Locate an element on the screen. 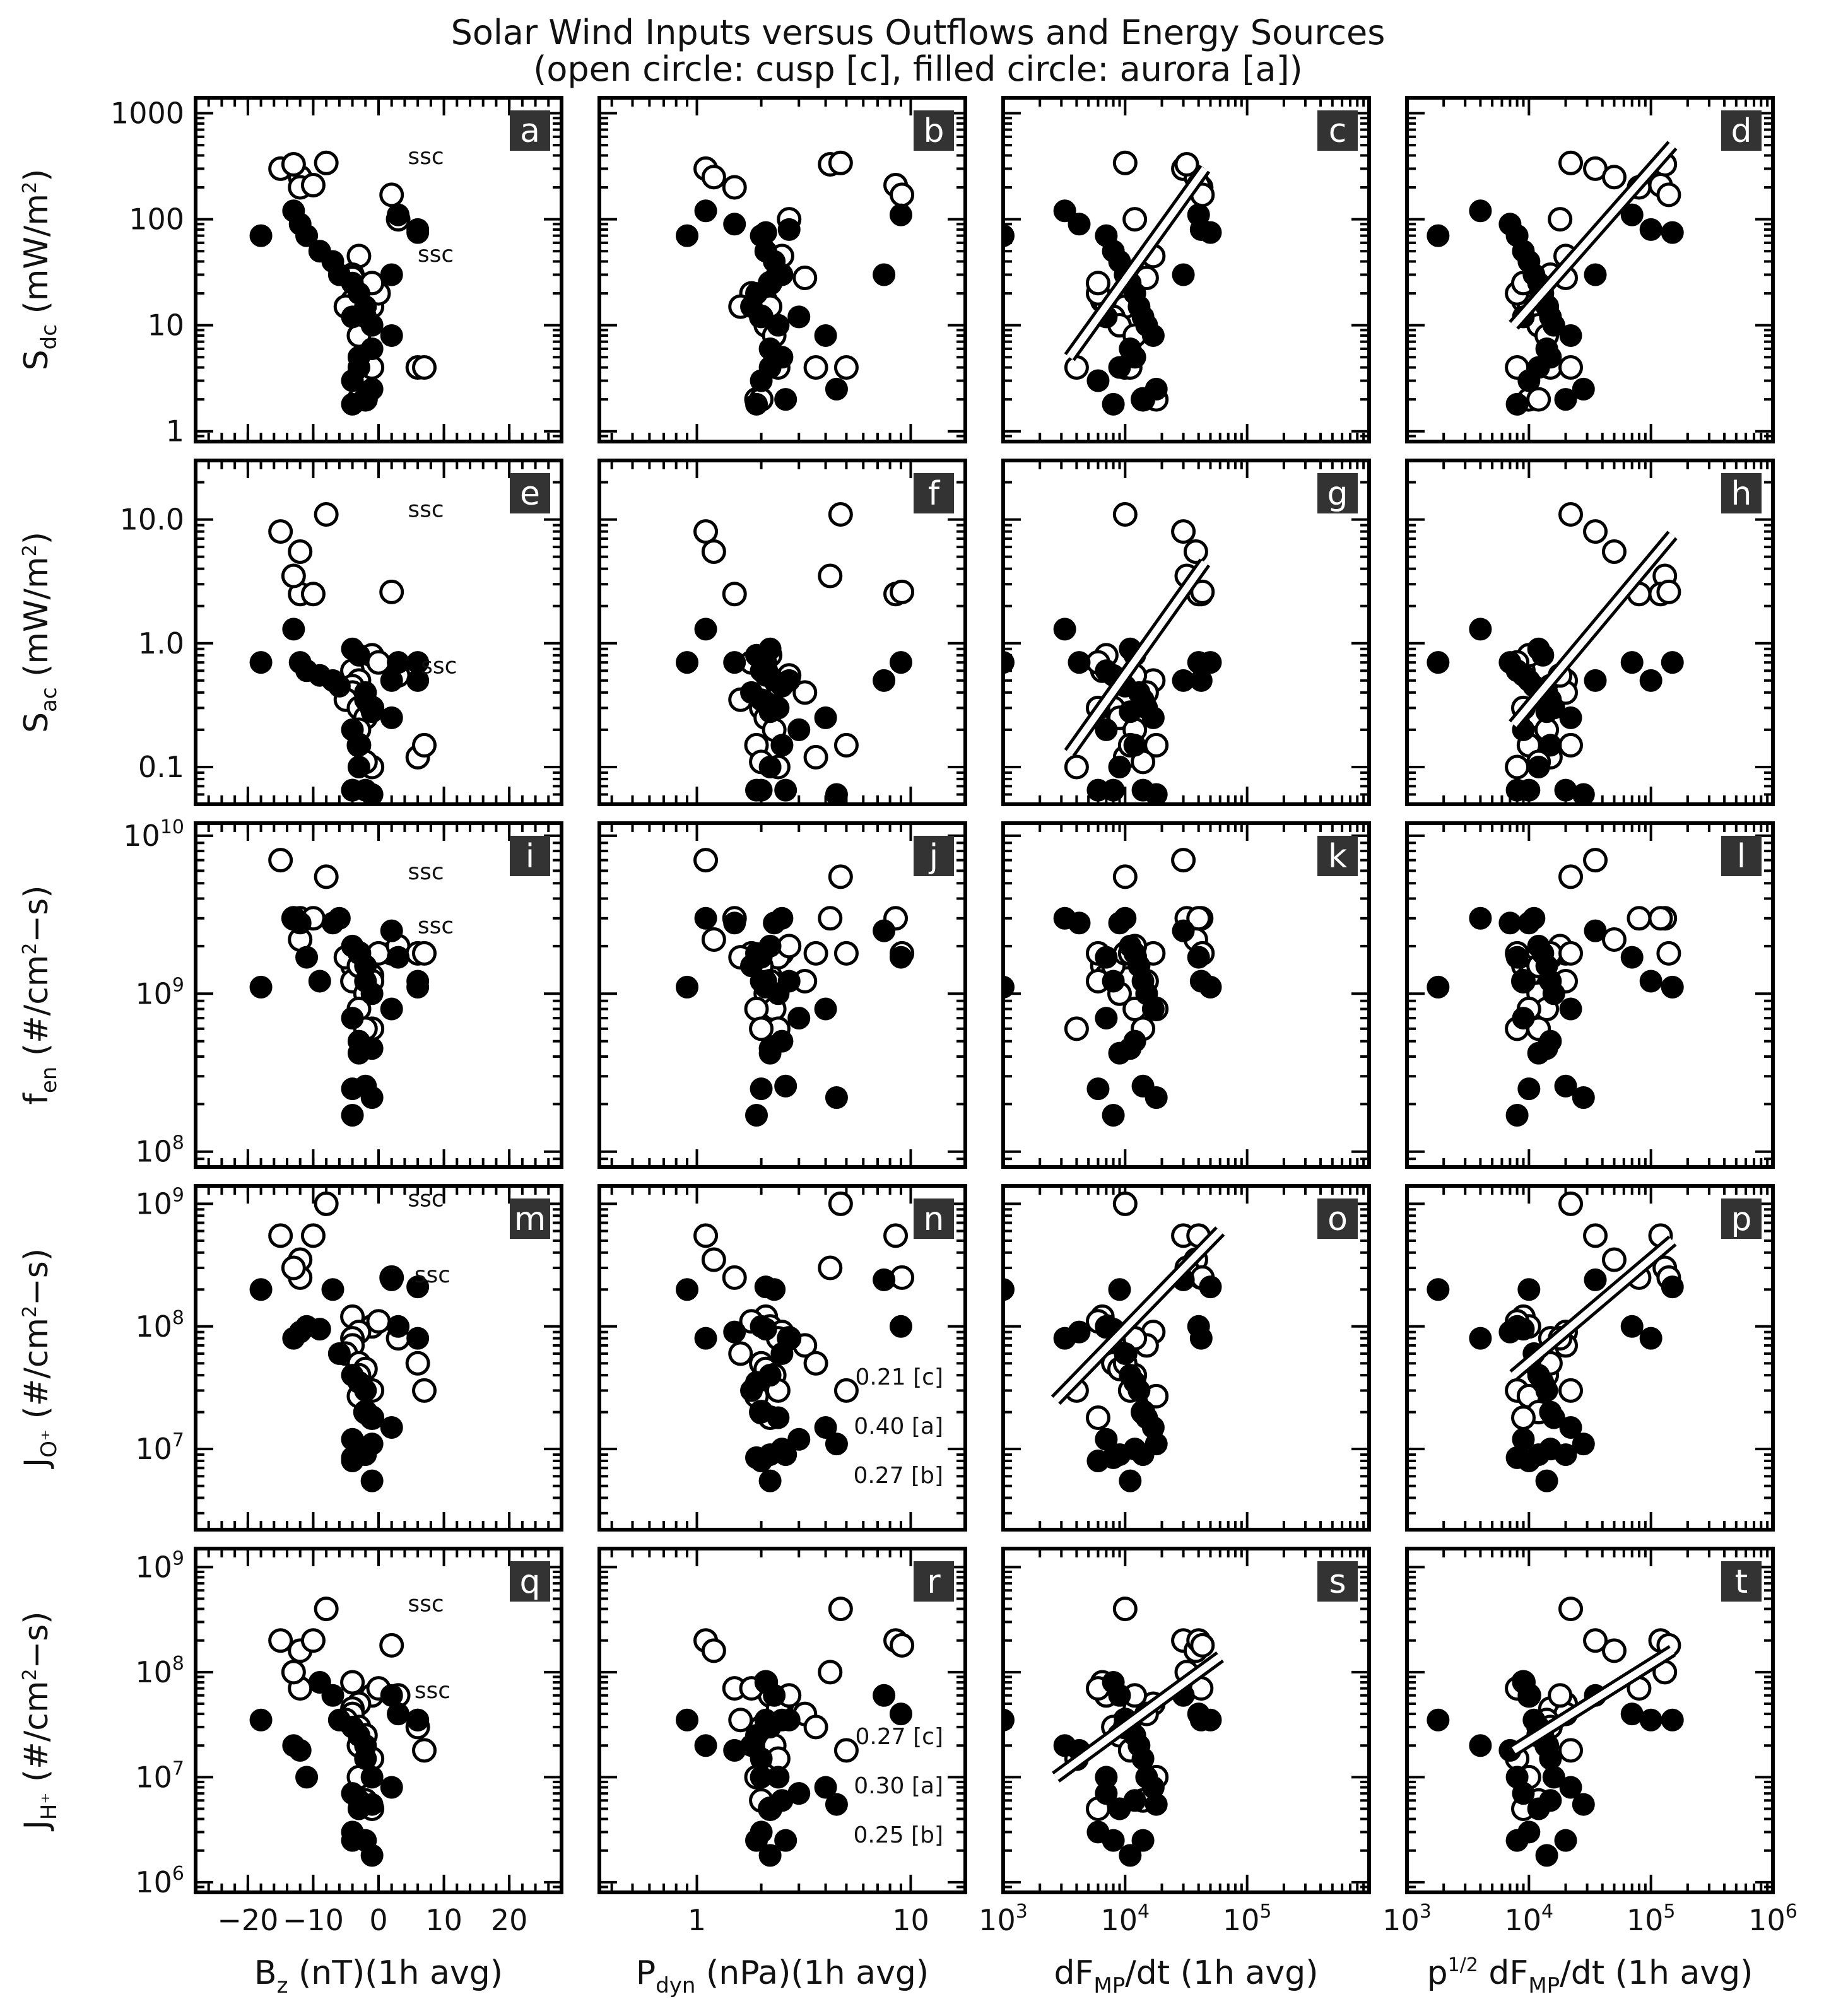 The image size is (1836, 2016). panel-t: t 10³ 10⁴ 10⁵ 10⁶ p1/2 dFMP/dt (1h avg) is located at coordinates (1590, 1772).